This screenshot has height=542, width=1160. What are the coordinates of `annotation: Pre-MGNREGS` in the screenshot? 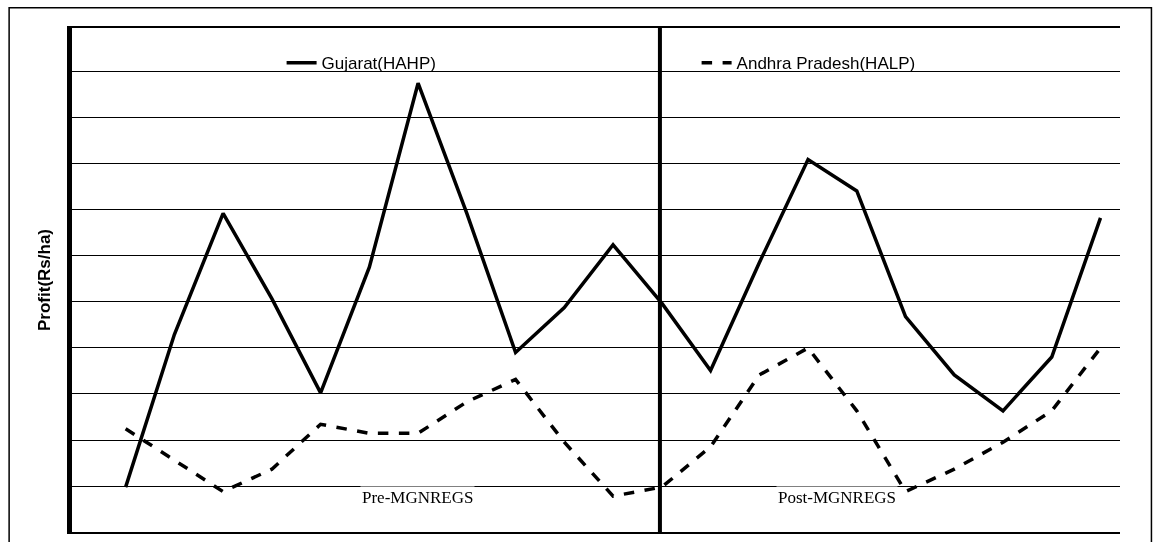 It's located at (418, 497).